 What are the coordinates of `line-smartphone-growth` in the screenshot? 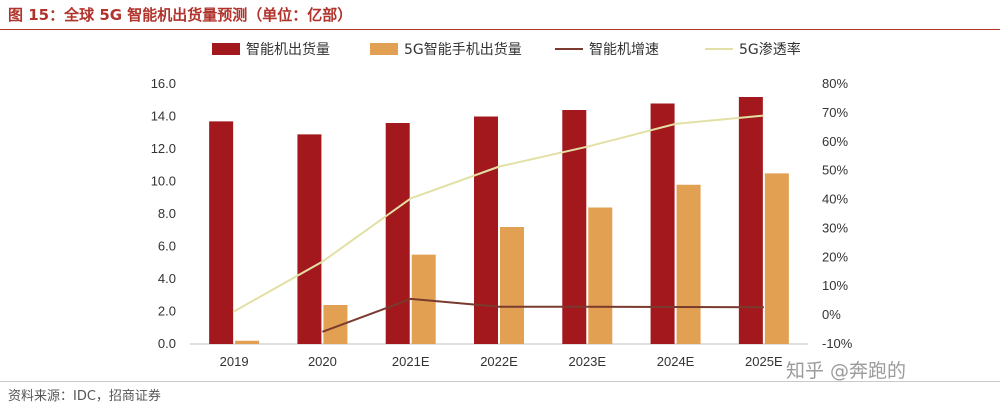 It's located at (543, 315).